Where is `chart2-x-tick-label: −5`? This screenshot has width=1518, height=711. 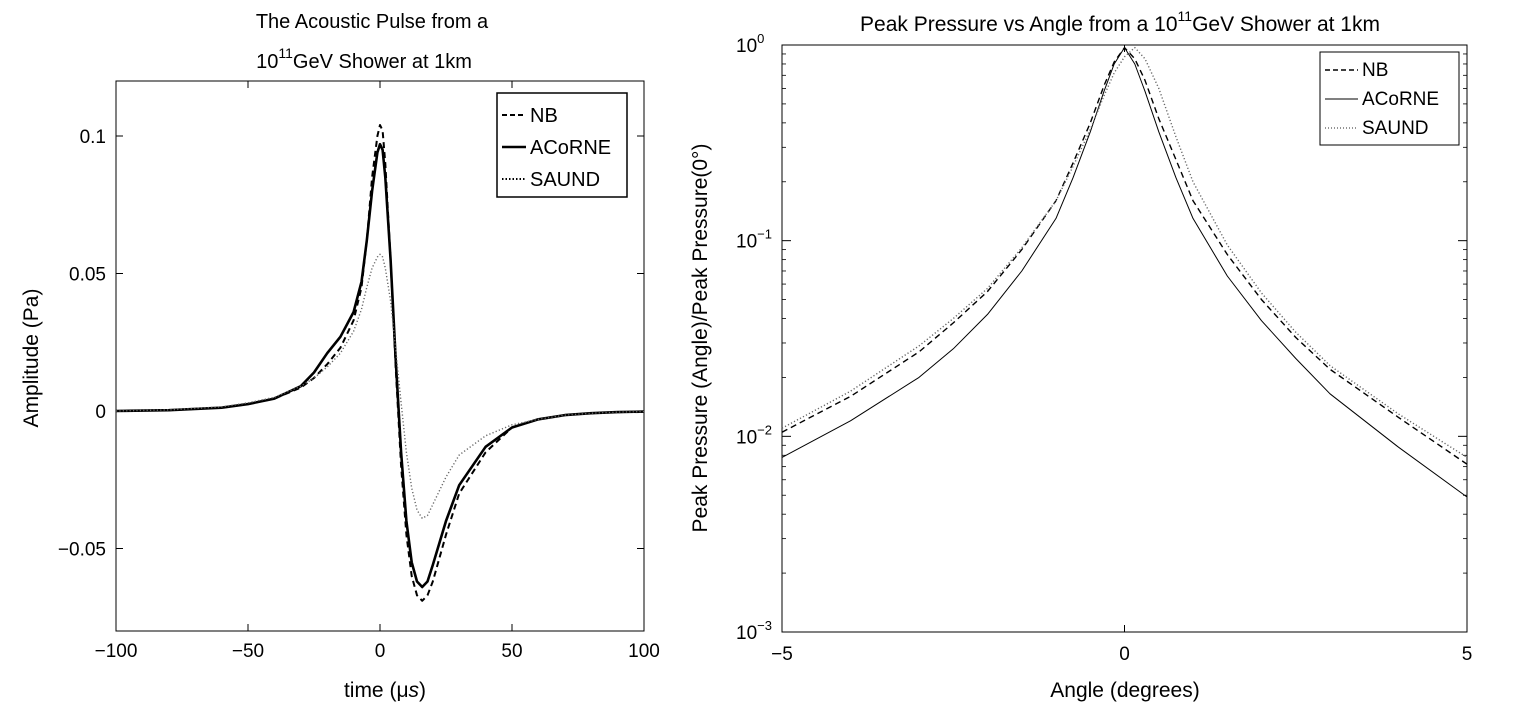
chart2-x-tick-label: −5 is located at coordinates (782, 654).